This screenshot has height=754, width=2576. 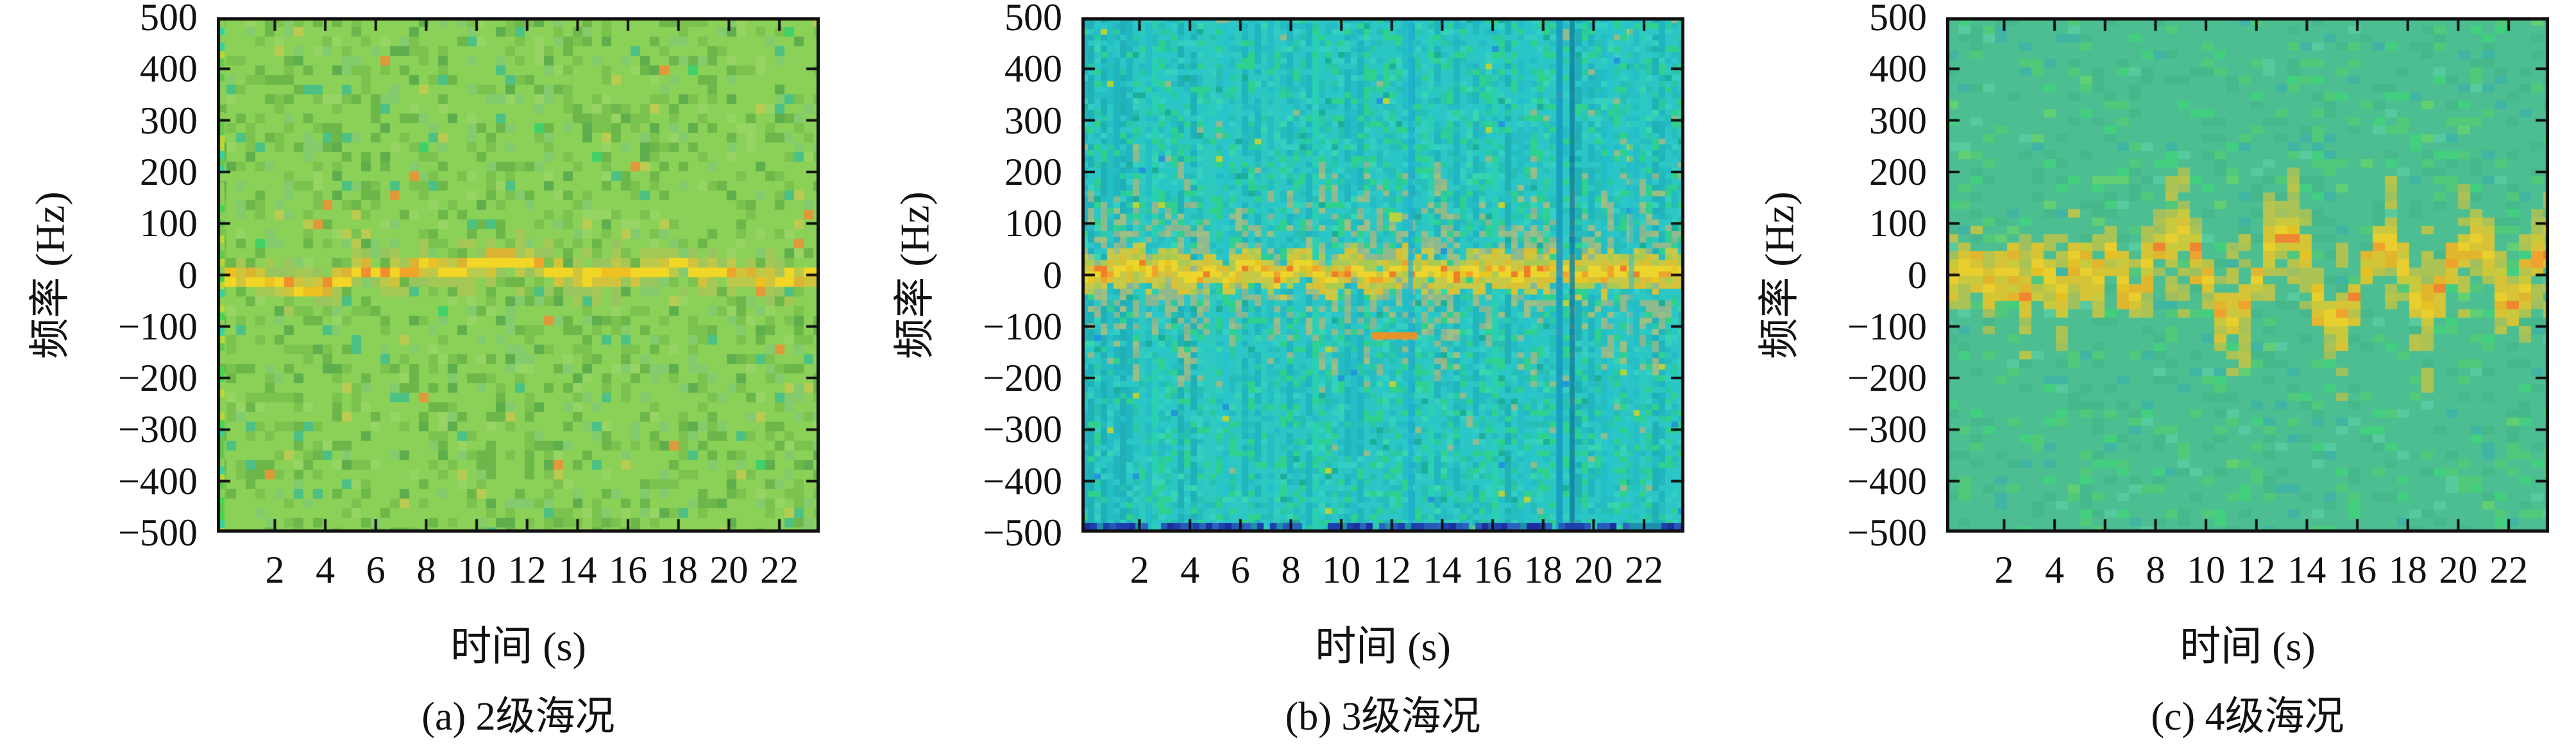 What do you see at coordinates (2247, 717) in the screenshot?
I see `panel-caption: (c) 4级海况` at bounding box center [2247, 717].